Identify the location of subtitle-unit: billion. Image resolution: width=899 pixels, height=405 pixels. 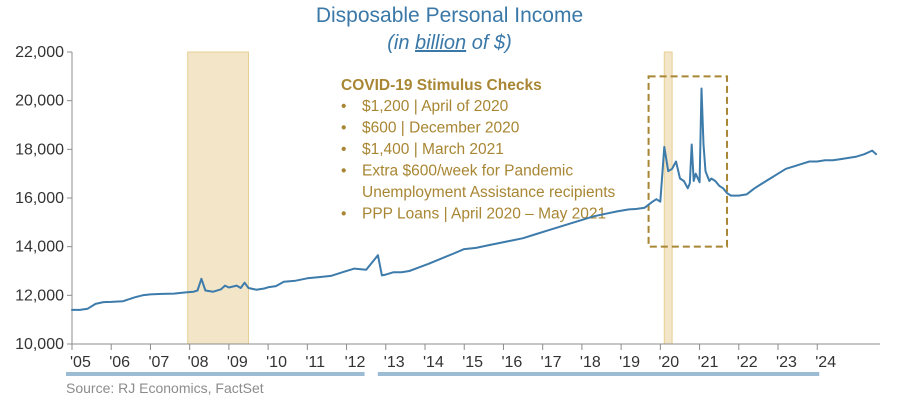
(441, 43).